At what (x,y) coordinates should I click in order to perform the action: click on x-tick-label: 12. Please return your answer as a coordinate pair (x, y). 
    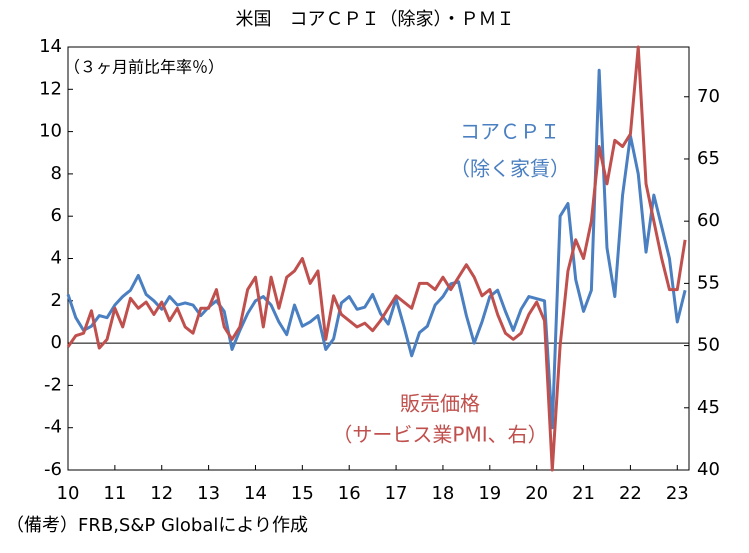
    Looking at the image, I should click on (161, 493).